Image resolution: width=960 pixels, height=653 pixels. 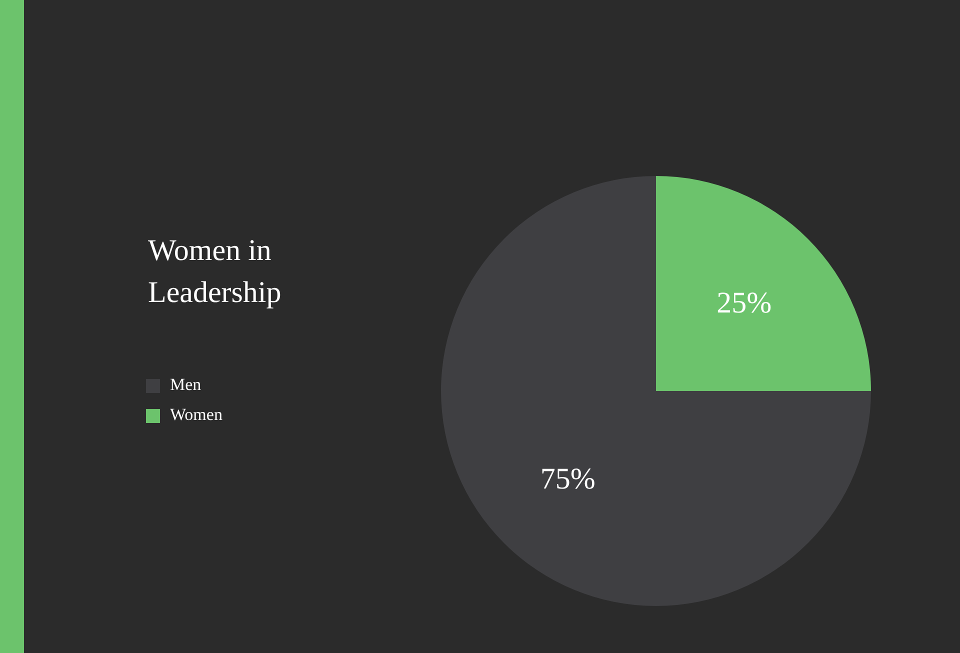 What do you see at coordinates (186, 384) in the screenshot?
I see `legend-label: Men` at bounding box center [186, 384].